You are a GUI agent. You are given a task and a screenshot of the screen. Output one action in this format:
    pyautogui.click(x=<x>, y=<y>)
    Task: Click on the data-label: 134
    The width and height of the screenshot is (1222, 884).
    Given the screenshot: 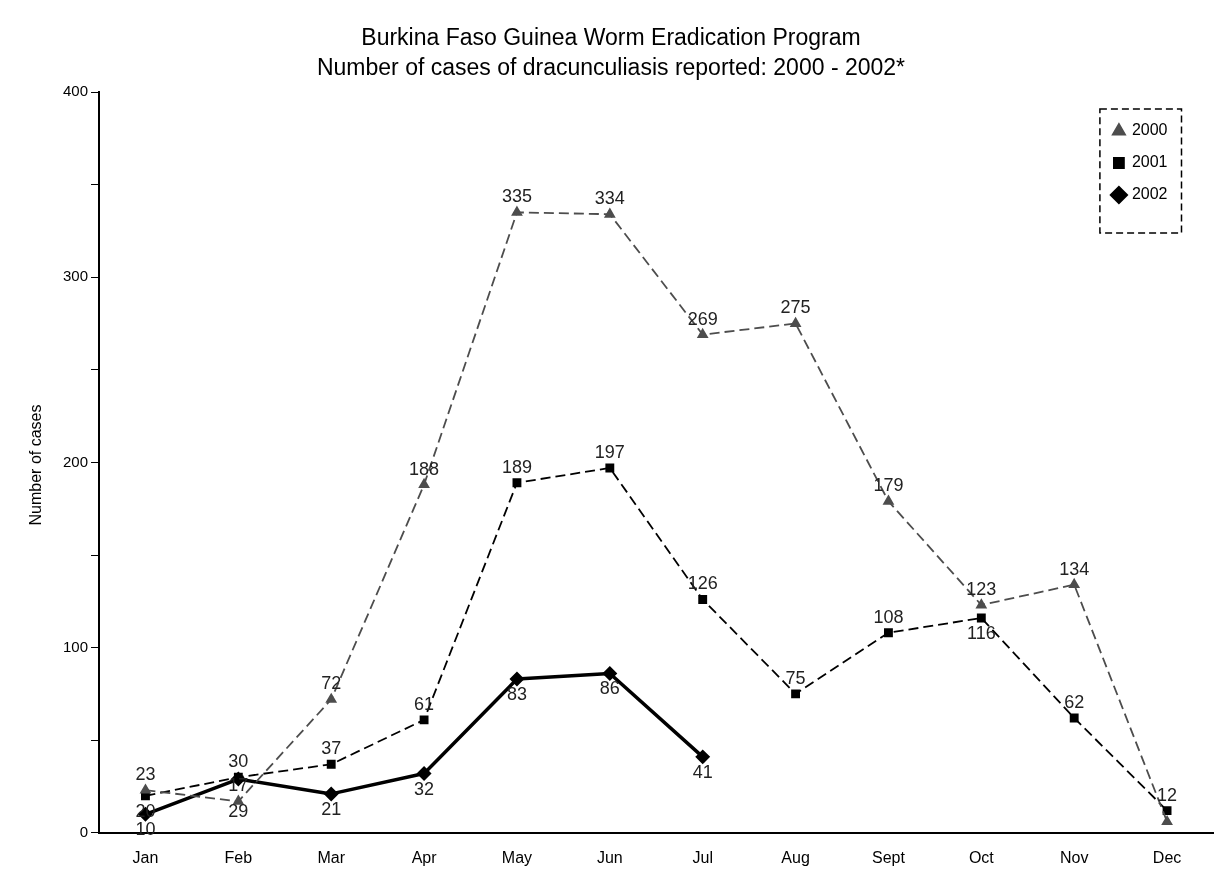 What is the action you would take?
    pyautogui.click(x=1074, y=568)
    